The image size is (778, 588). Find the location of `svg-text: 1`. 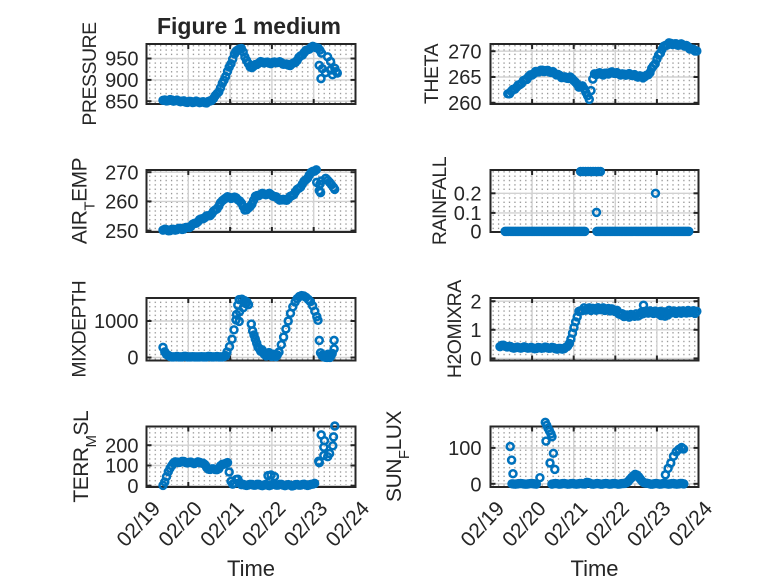

svg-text: 1 is located at coordinates (475, 331).